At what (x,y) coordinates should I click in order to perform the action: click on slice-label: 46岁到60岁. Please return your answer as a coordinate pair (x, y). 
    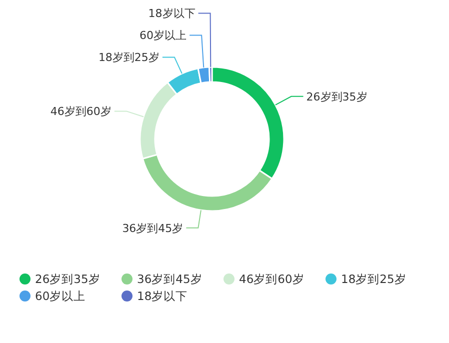
    Looking at the image, I should click on (81, 111).